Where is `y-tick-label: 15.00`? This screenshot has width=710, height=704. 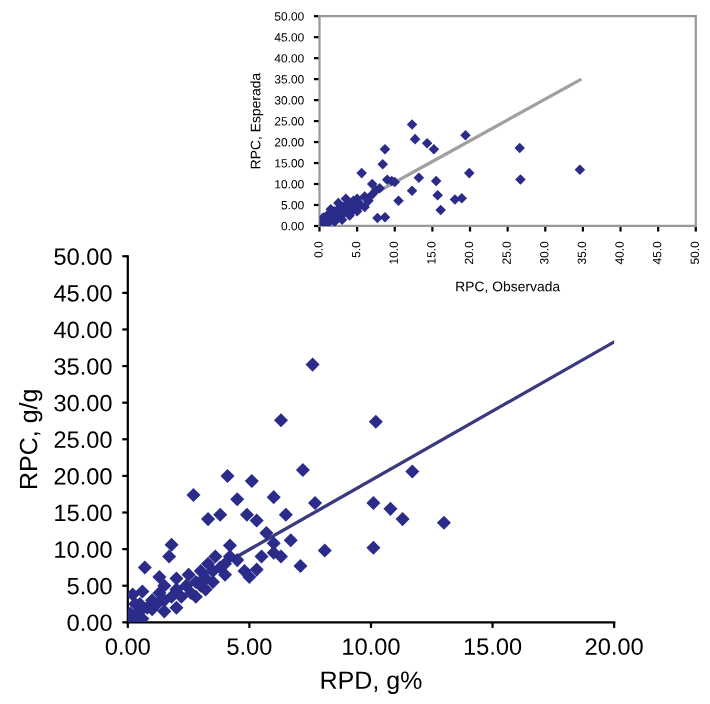
y-tick-label: 15.00 is located at coordinates (83, 513).